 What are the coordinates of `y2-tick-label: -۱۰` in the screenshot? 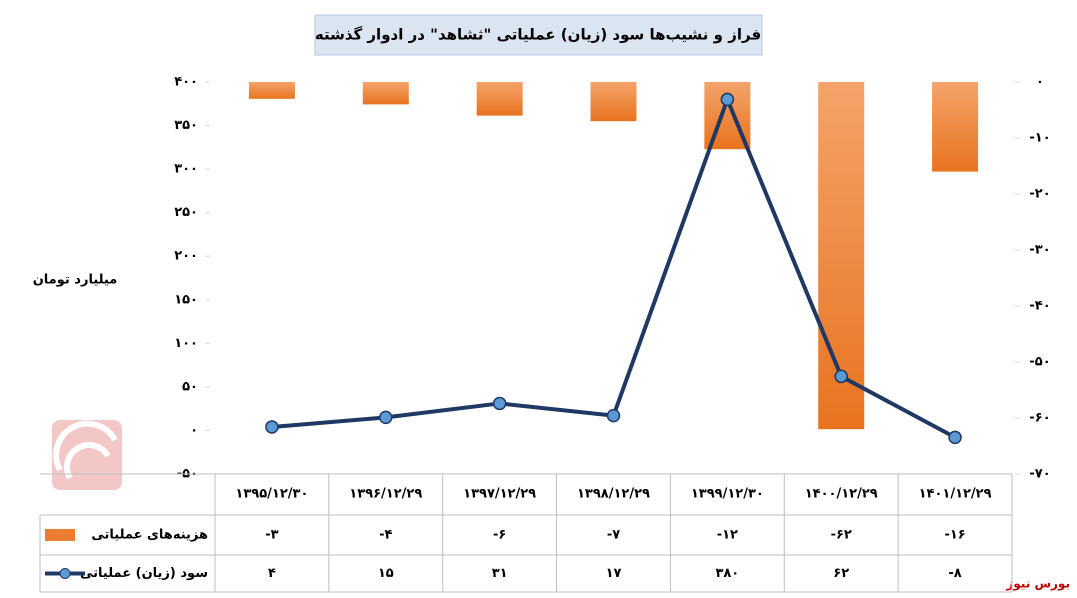 It's located at (1039, 138).